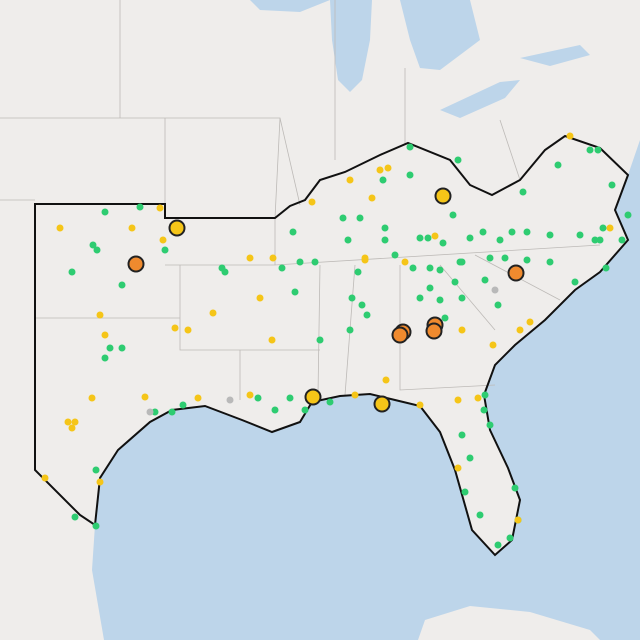 The width and height of the screenshot is (640, 640). Describe the element at coordinates (351, 46) in the screenshot. I see `lake-michigan` at that location.